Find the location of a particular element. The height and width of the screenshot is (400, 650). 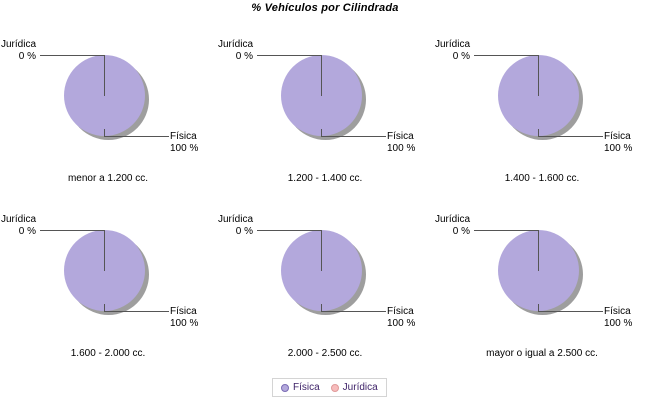

legend-label-fisica: Física is located at coordinates (306, 387).